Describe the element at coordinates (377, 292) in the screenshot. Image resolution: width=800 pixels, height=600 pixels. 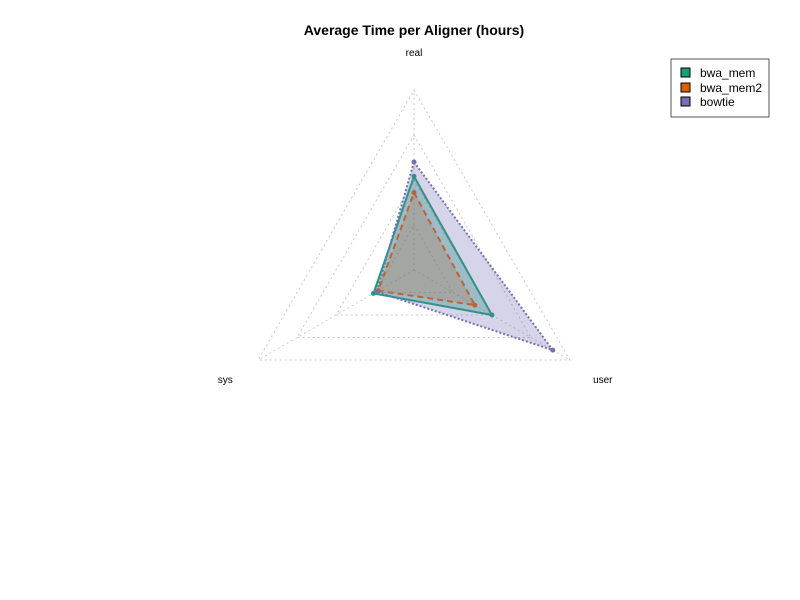
I see `point-bowtie-sys` at that location.